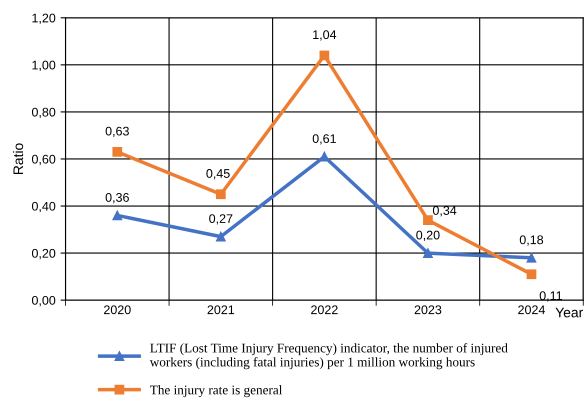  I want to click on data-label: 0,20, so click(428, 235).